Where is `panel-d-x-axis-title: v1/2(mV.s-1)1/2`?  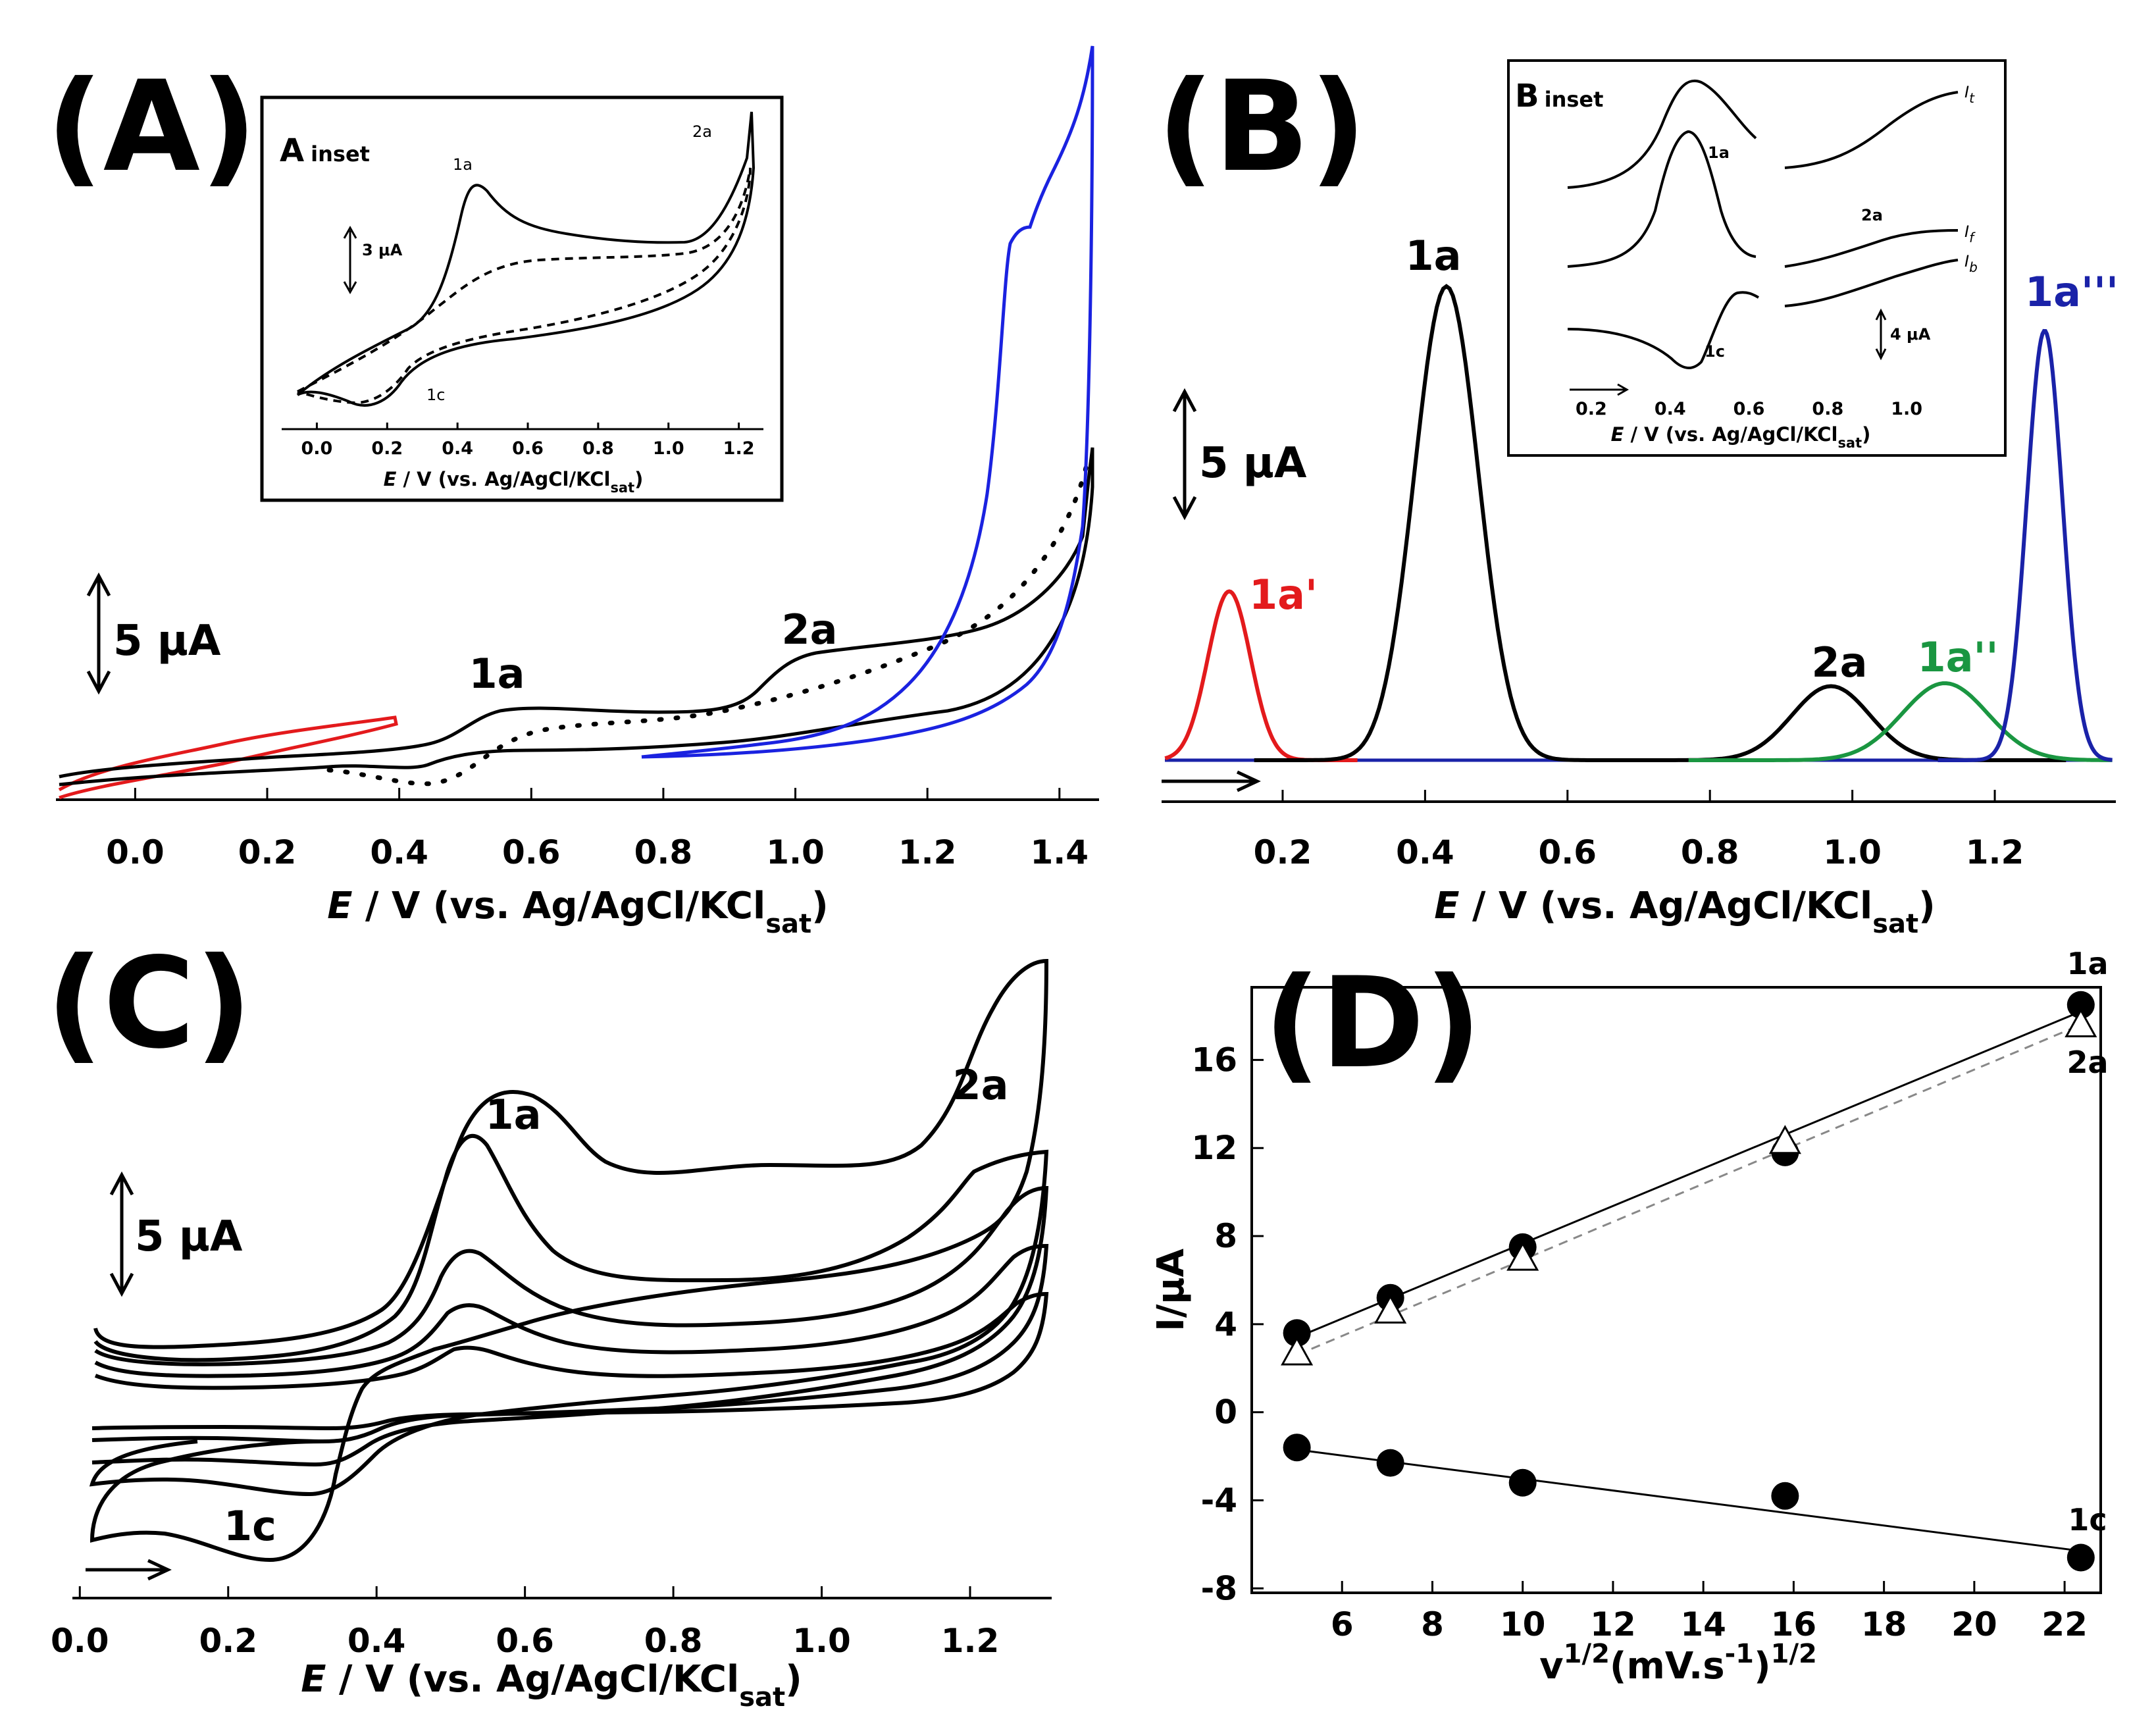
panel-d-x-axis-title: v1/2(mV.s-1)1/2 is located at coordinates (1678, 1664).